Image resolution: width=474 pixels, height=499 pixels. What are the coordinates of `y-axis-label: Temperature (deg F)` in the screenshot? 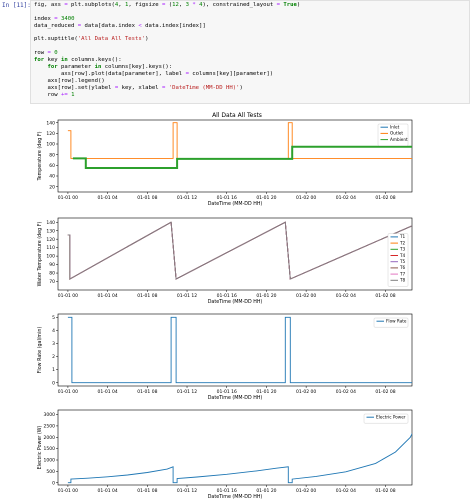 It's located at (40, 156).